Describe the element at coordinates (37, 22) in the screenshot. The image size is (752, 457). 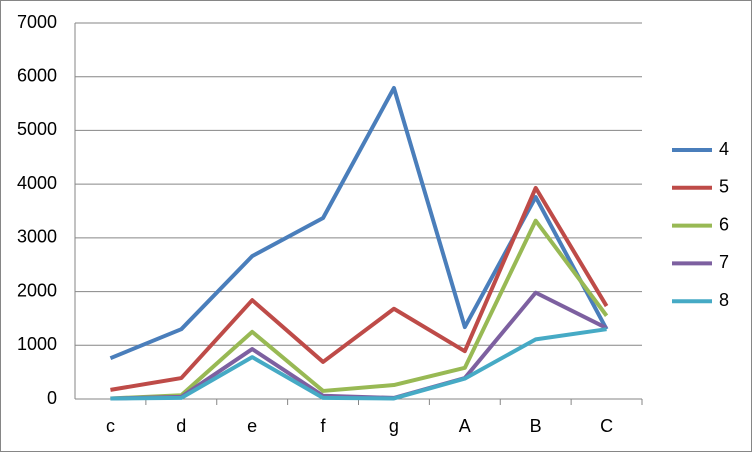
I see `y-tick-label: 7000` at that location.